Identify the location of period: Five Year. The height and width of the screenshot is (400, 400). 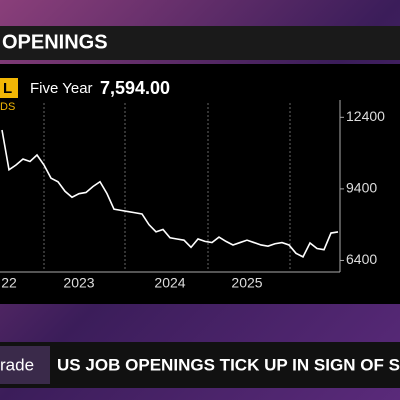
(61, 88).